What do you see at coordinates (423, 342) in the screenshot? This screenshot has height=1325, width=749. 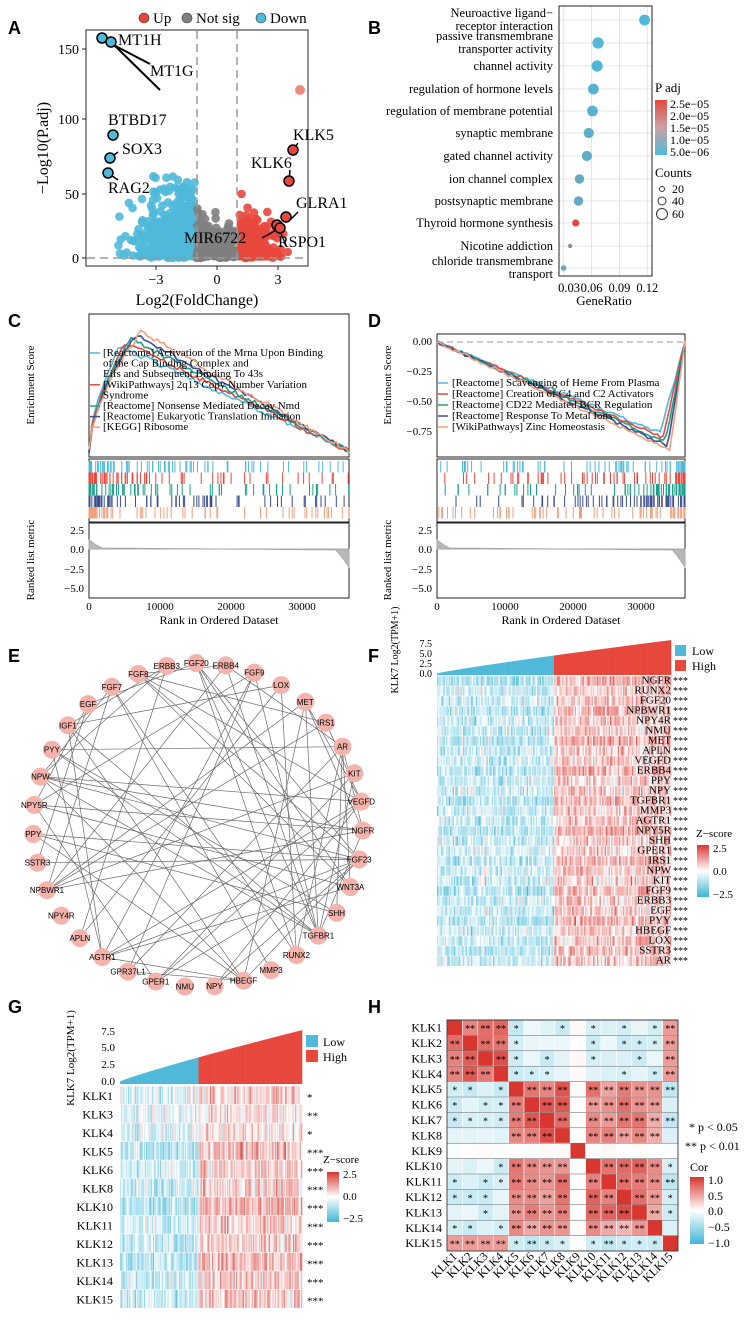 I see `d-es-ytick-1: 0.00` at bounding box center [423, 342].